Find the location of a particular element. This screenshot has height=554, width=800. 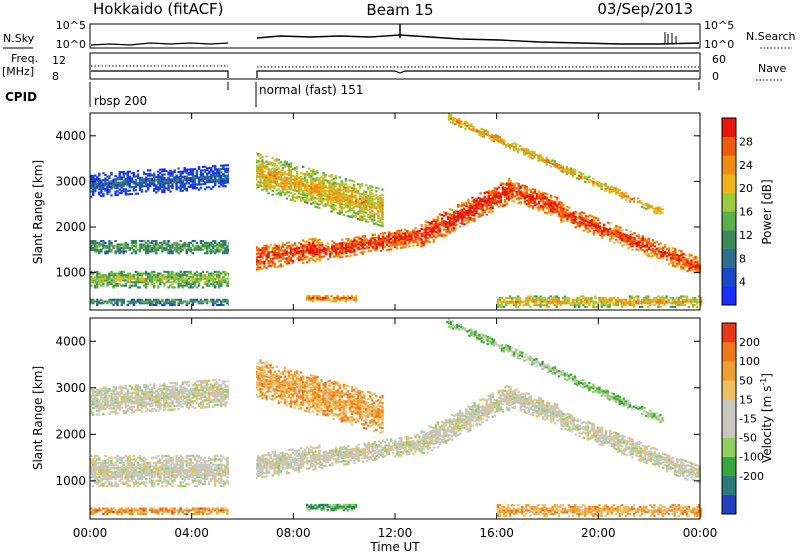

nsearch-tick-top: 10^5 is located at coordinates (719, 25).